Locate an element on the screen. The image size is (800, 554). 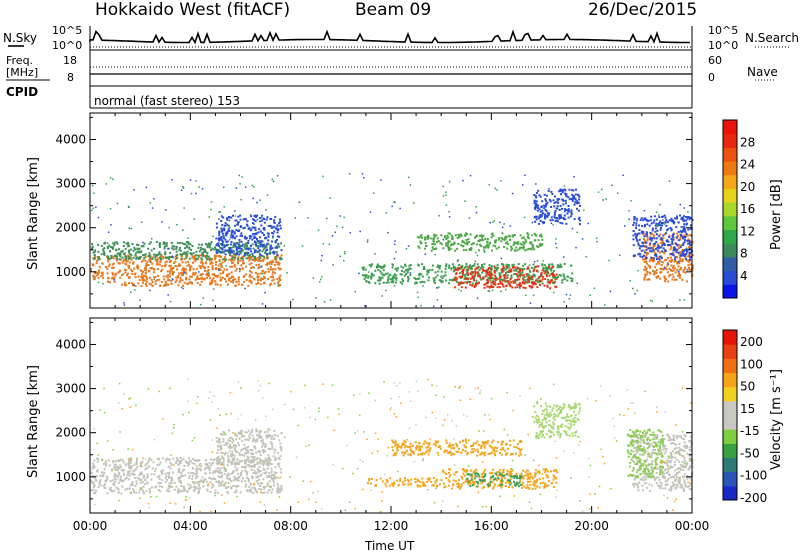
station-title: Hokkaido West (fitACF) is located at coordinates (193, 10).